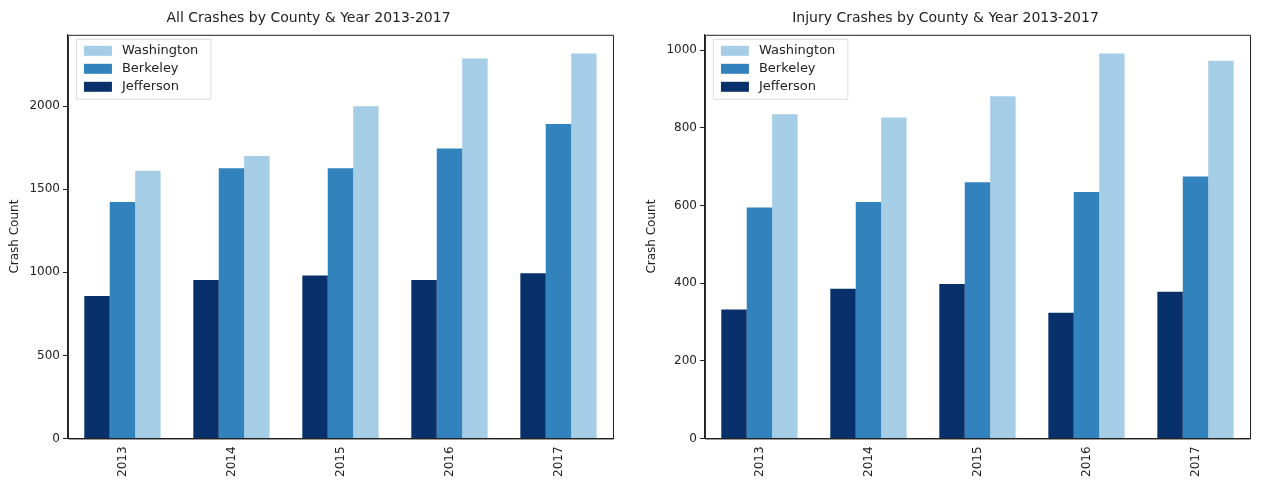 This screenshot has height=489, width=1275. I want to click on chart-title: All Crashes by County & Year 2013-2017, so click(308, 17).